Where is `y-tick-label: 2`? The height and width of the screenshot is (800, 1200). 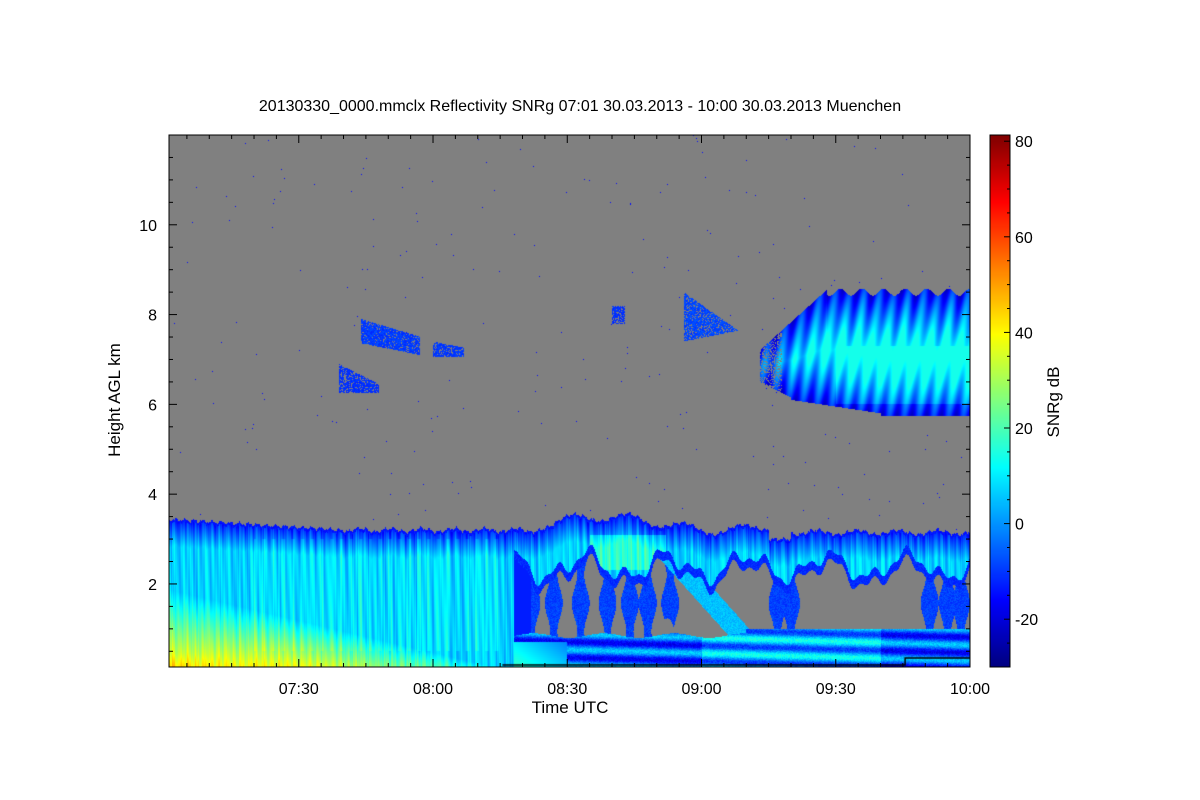 y-tick-label: 2 is located at coordinates (152, 585).